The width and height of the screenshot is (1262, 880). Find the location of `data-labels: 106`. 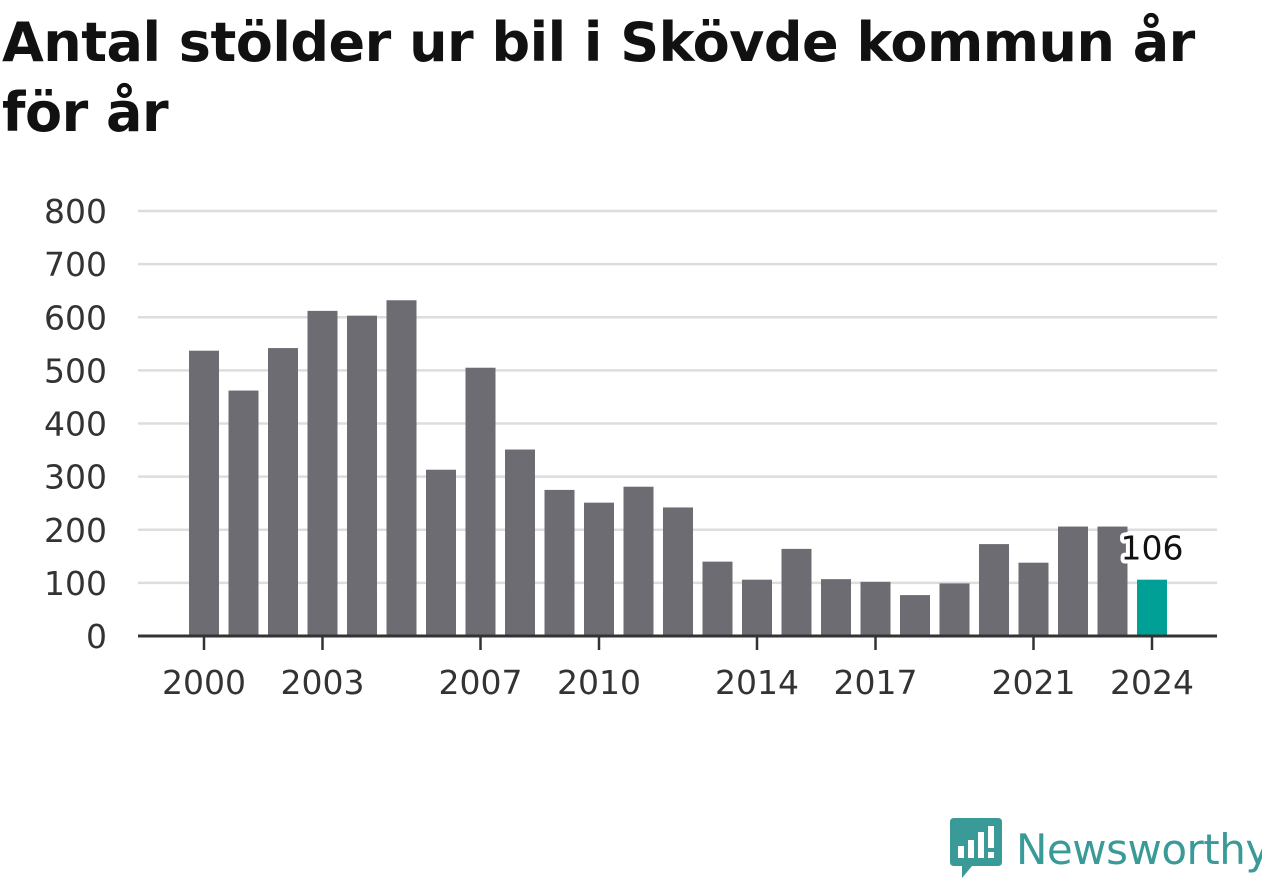

data-labels: 106 is located at coordinates (1152, 548).